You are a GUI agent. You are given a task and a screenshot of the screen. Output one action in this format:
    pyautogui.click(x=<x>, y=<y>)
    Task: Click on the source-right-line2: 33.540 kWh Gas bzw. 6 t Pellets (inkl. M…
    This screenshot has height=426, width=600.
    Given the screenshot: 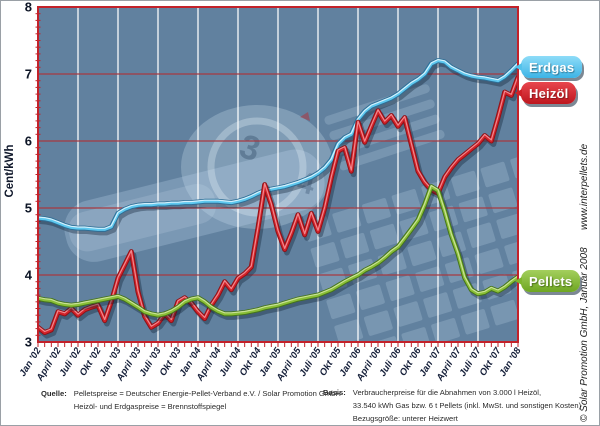 What is the action you would take?
    pyautogui.click(x=467, y=405)
    